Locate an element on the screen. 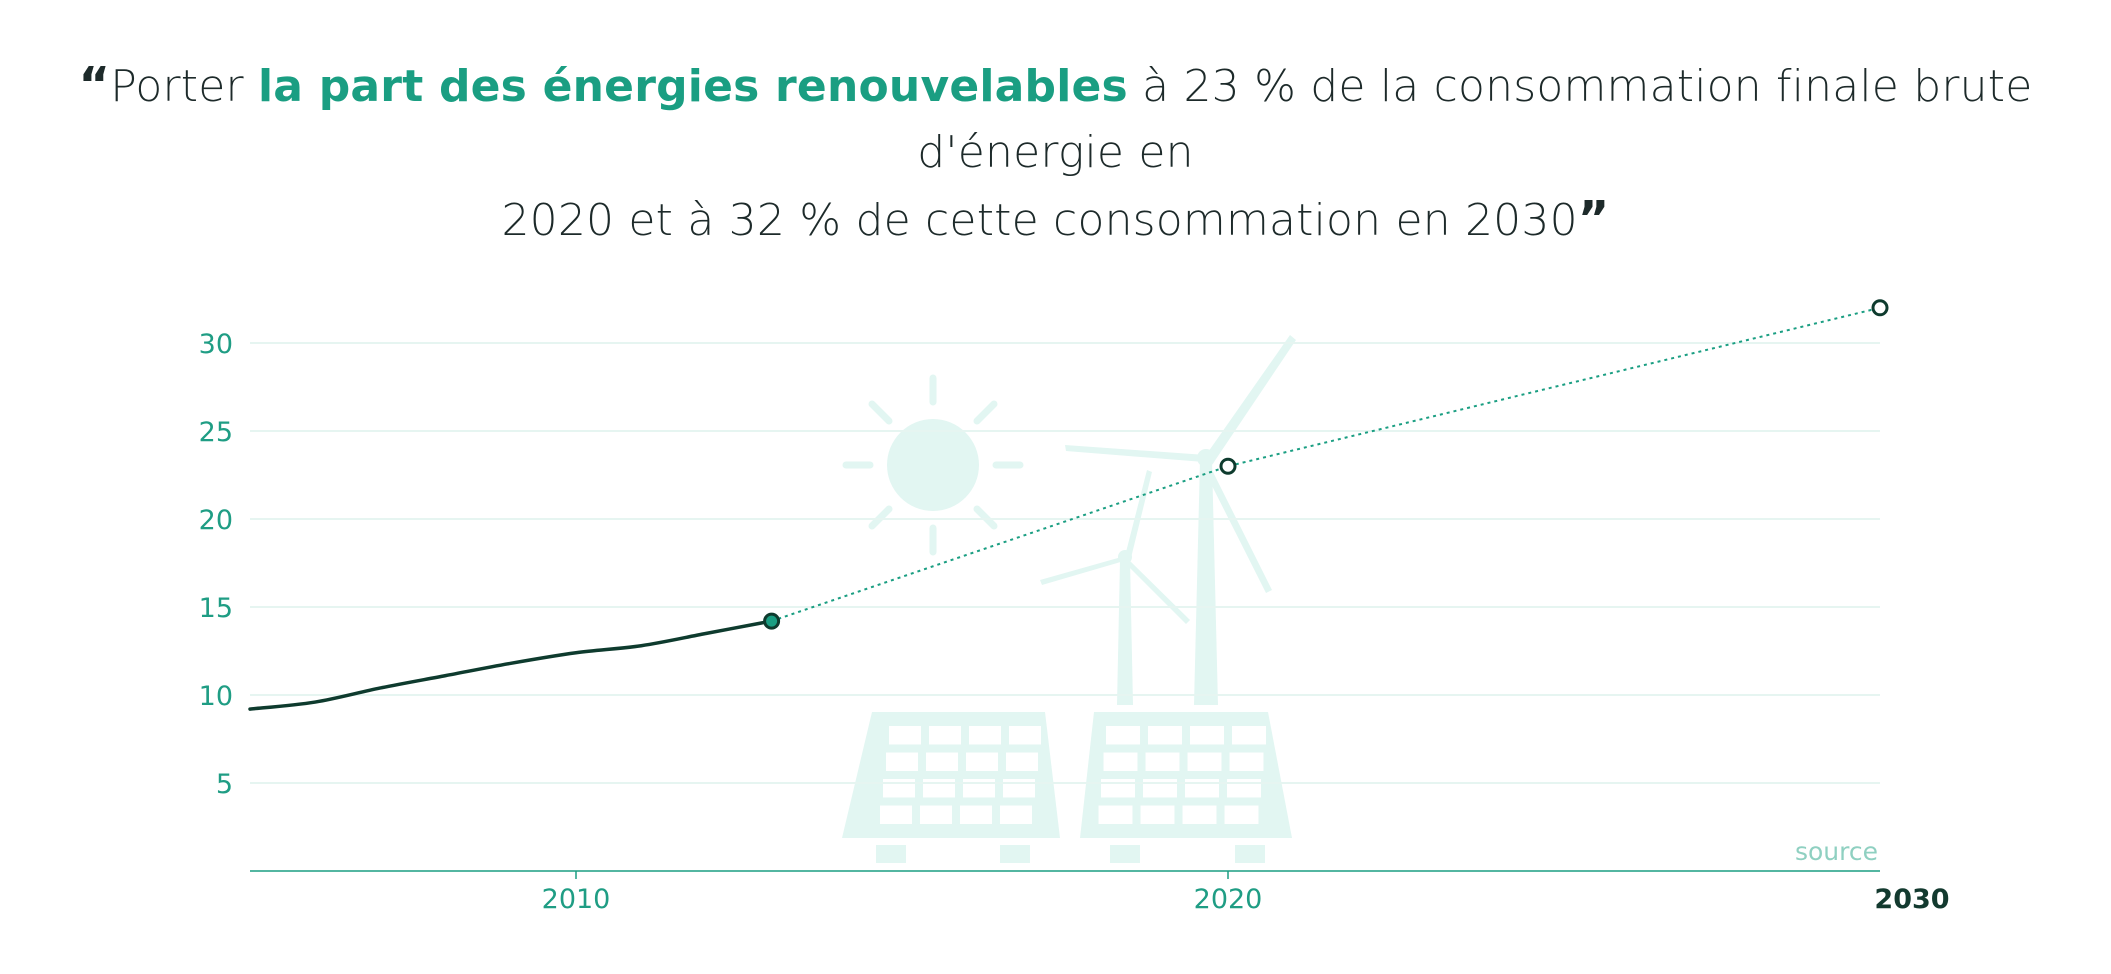 The width and height of the screenshot is (2111, 974). sun-icon is located at coordinates (933, 465).